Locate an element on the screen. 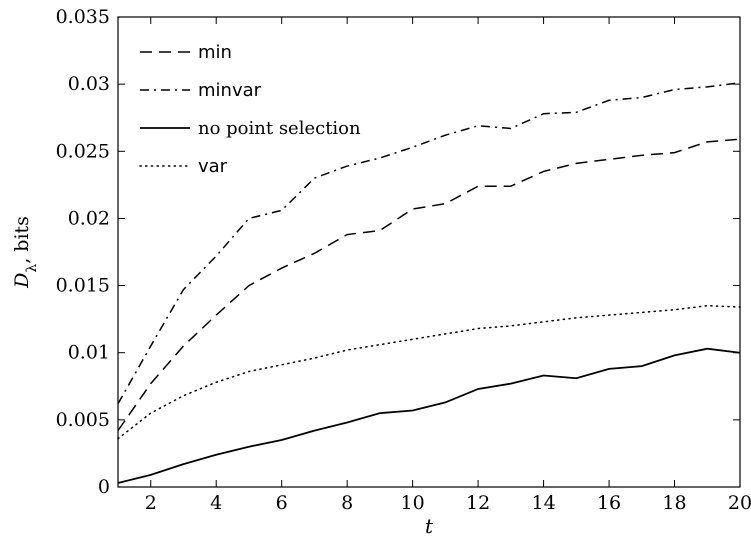 The image size is (751, 541). y-axis-title-sub: λ is located at coordinates (32, 268).